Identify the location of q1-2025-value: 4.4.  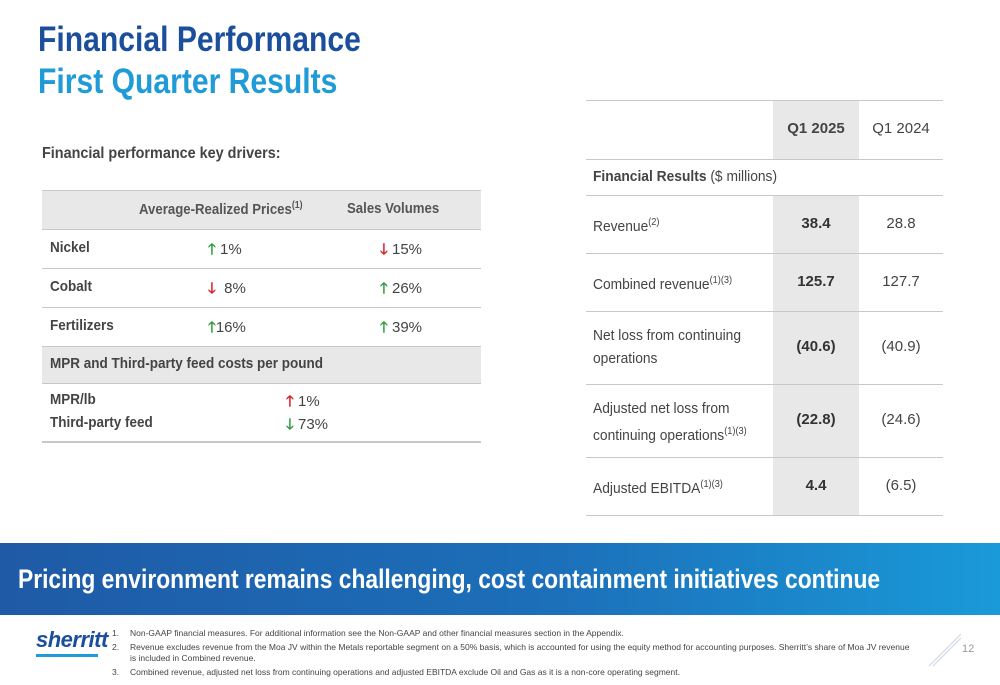
(816, 485).